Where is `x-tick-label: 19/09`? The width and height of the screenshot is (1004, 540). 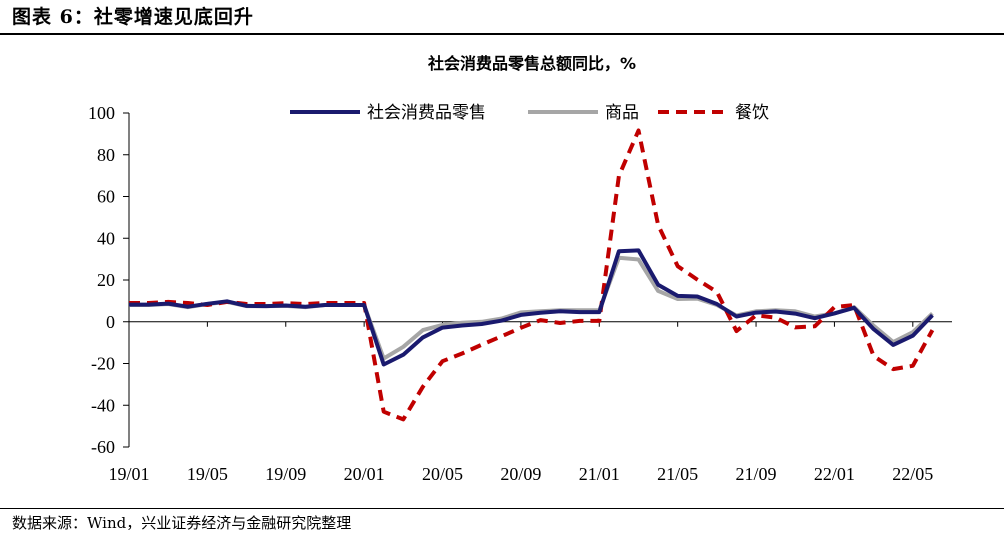 x-tick-label: 19/09 is located at coordinates (285, 474).